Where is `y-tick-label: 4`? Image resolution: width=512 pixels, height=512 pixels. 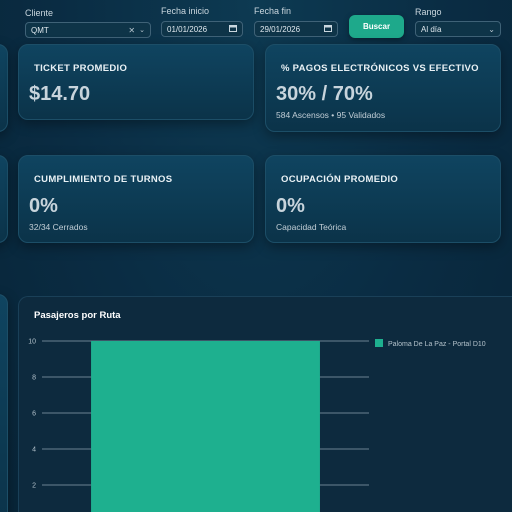
y-tick-label: 4 is located at coordinates (34, 450).